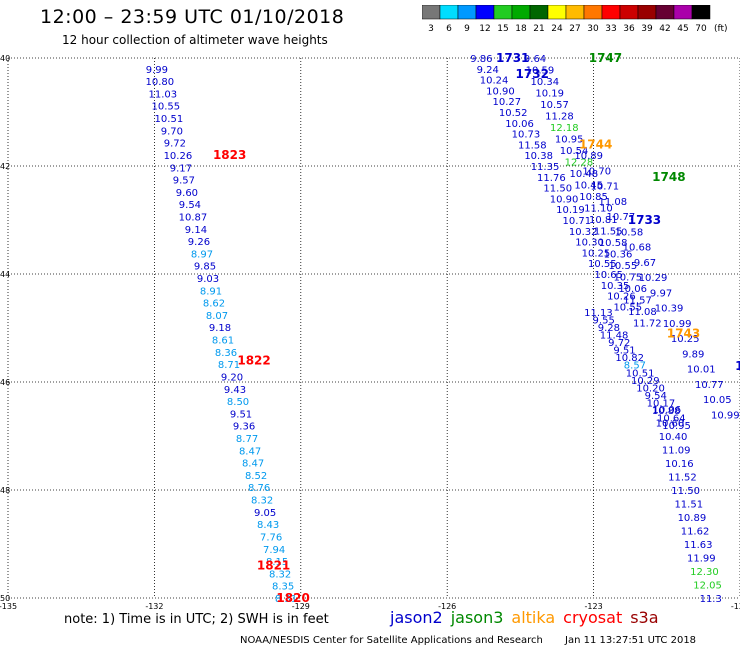 The height and width of the screenshot is (650, 740). I want to click on wave-height-value: 10.20, so click(650, 388).